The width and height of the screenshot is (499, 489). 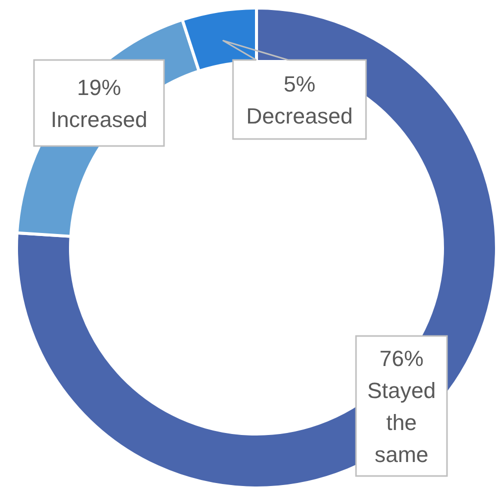 I want to click on data-label: 5%, so click(x=300, y=83).